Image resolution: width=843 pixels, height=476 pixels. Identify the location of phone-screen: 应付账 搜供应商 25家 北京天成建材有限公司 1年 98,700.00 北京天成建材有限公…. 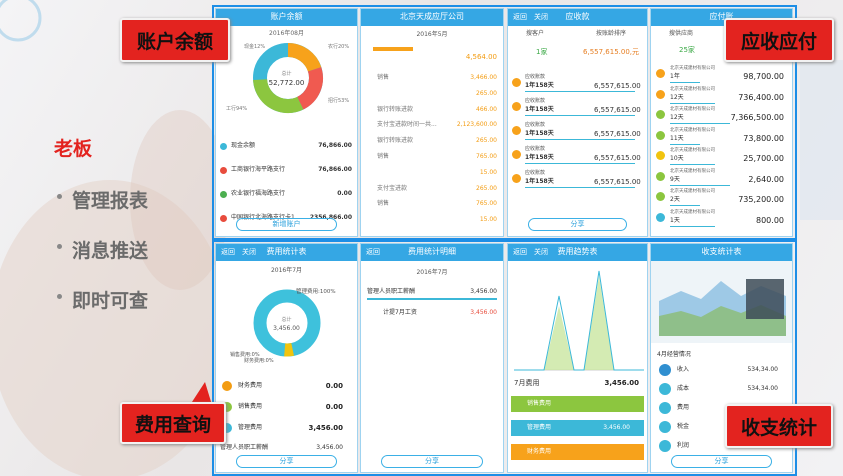
(721, 122).